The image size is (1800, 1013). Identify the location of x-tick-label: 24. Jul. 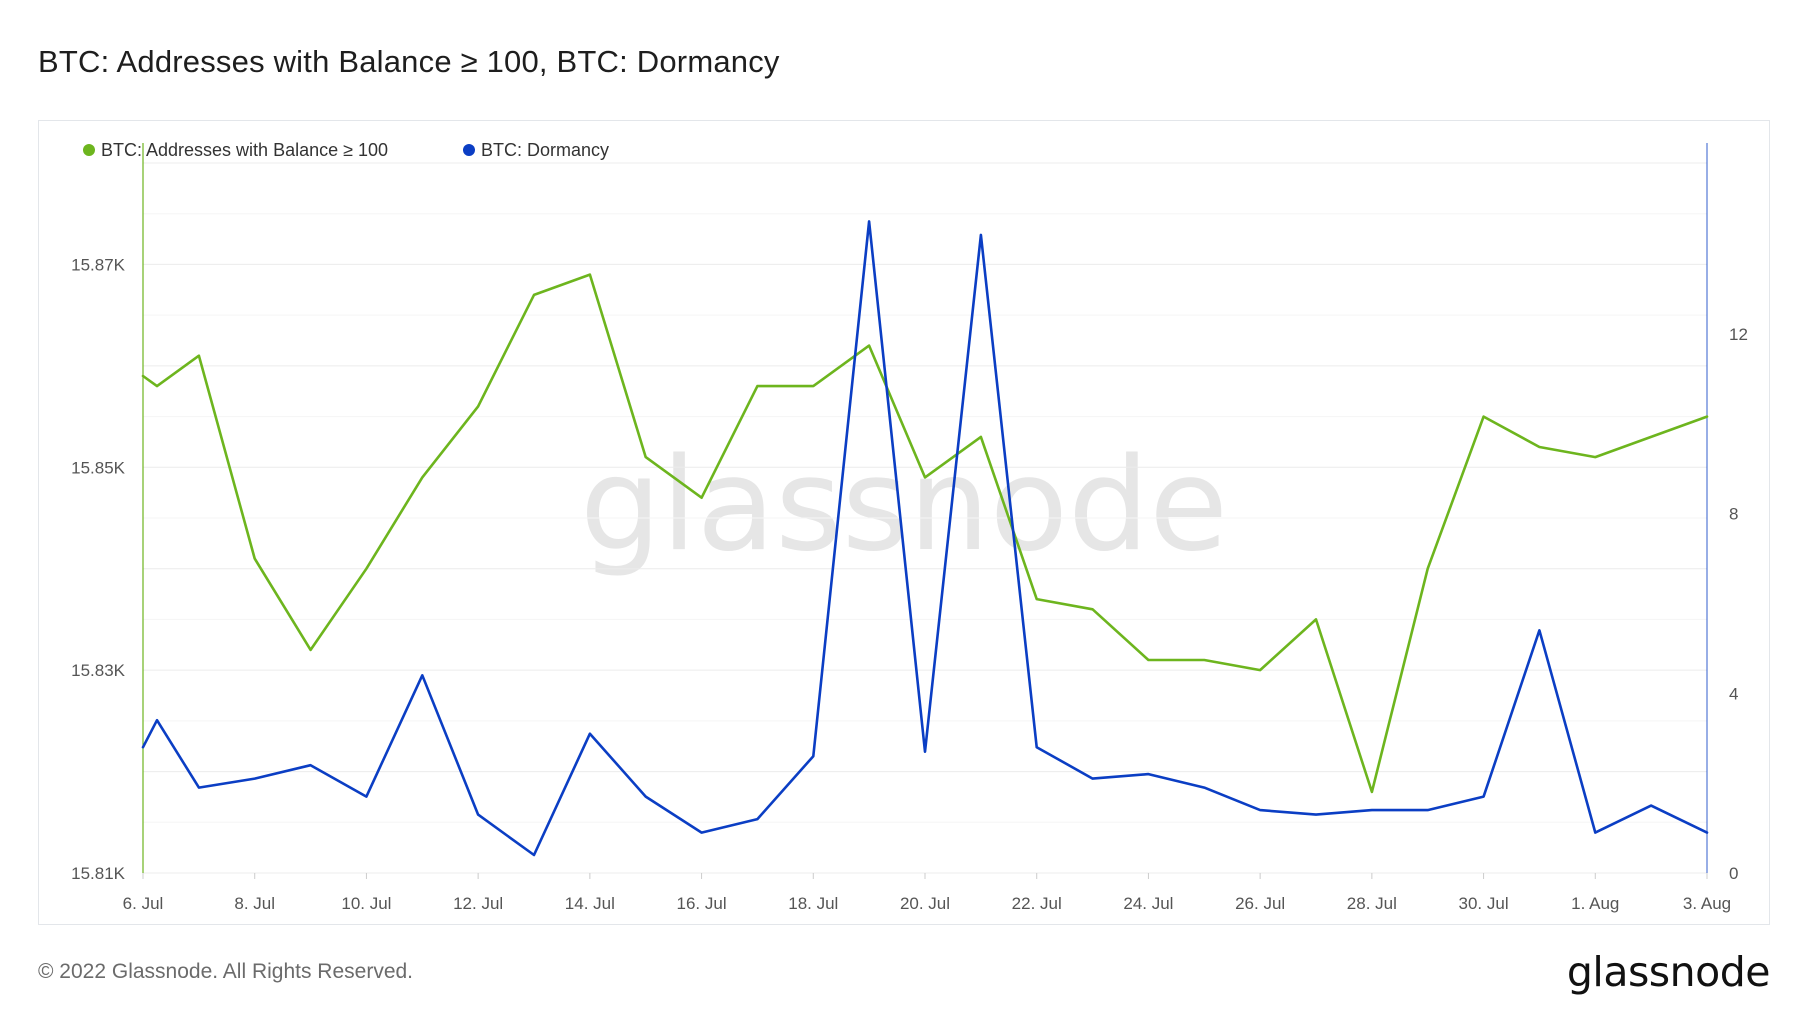
(1148, 903).